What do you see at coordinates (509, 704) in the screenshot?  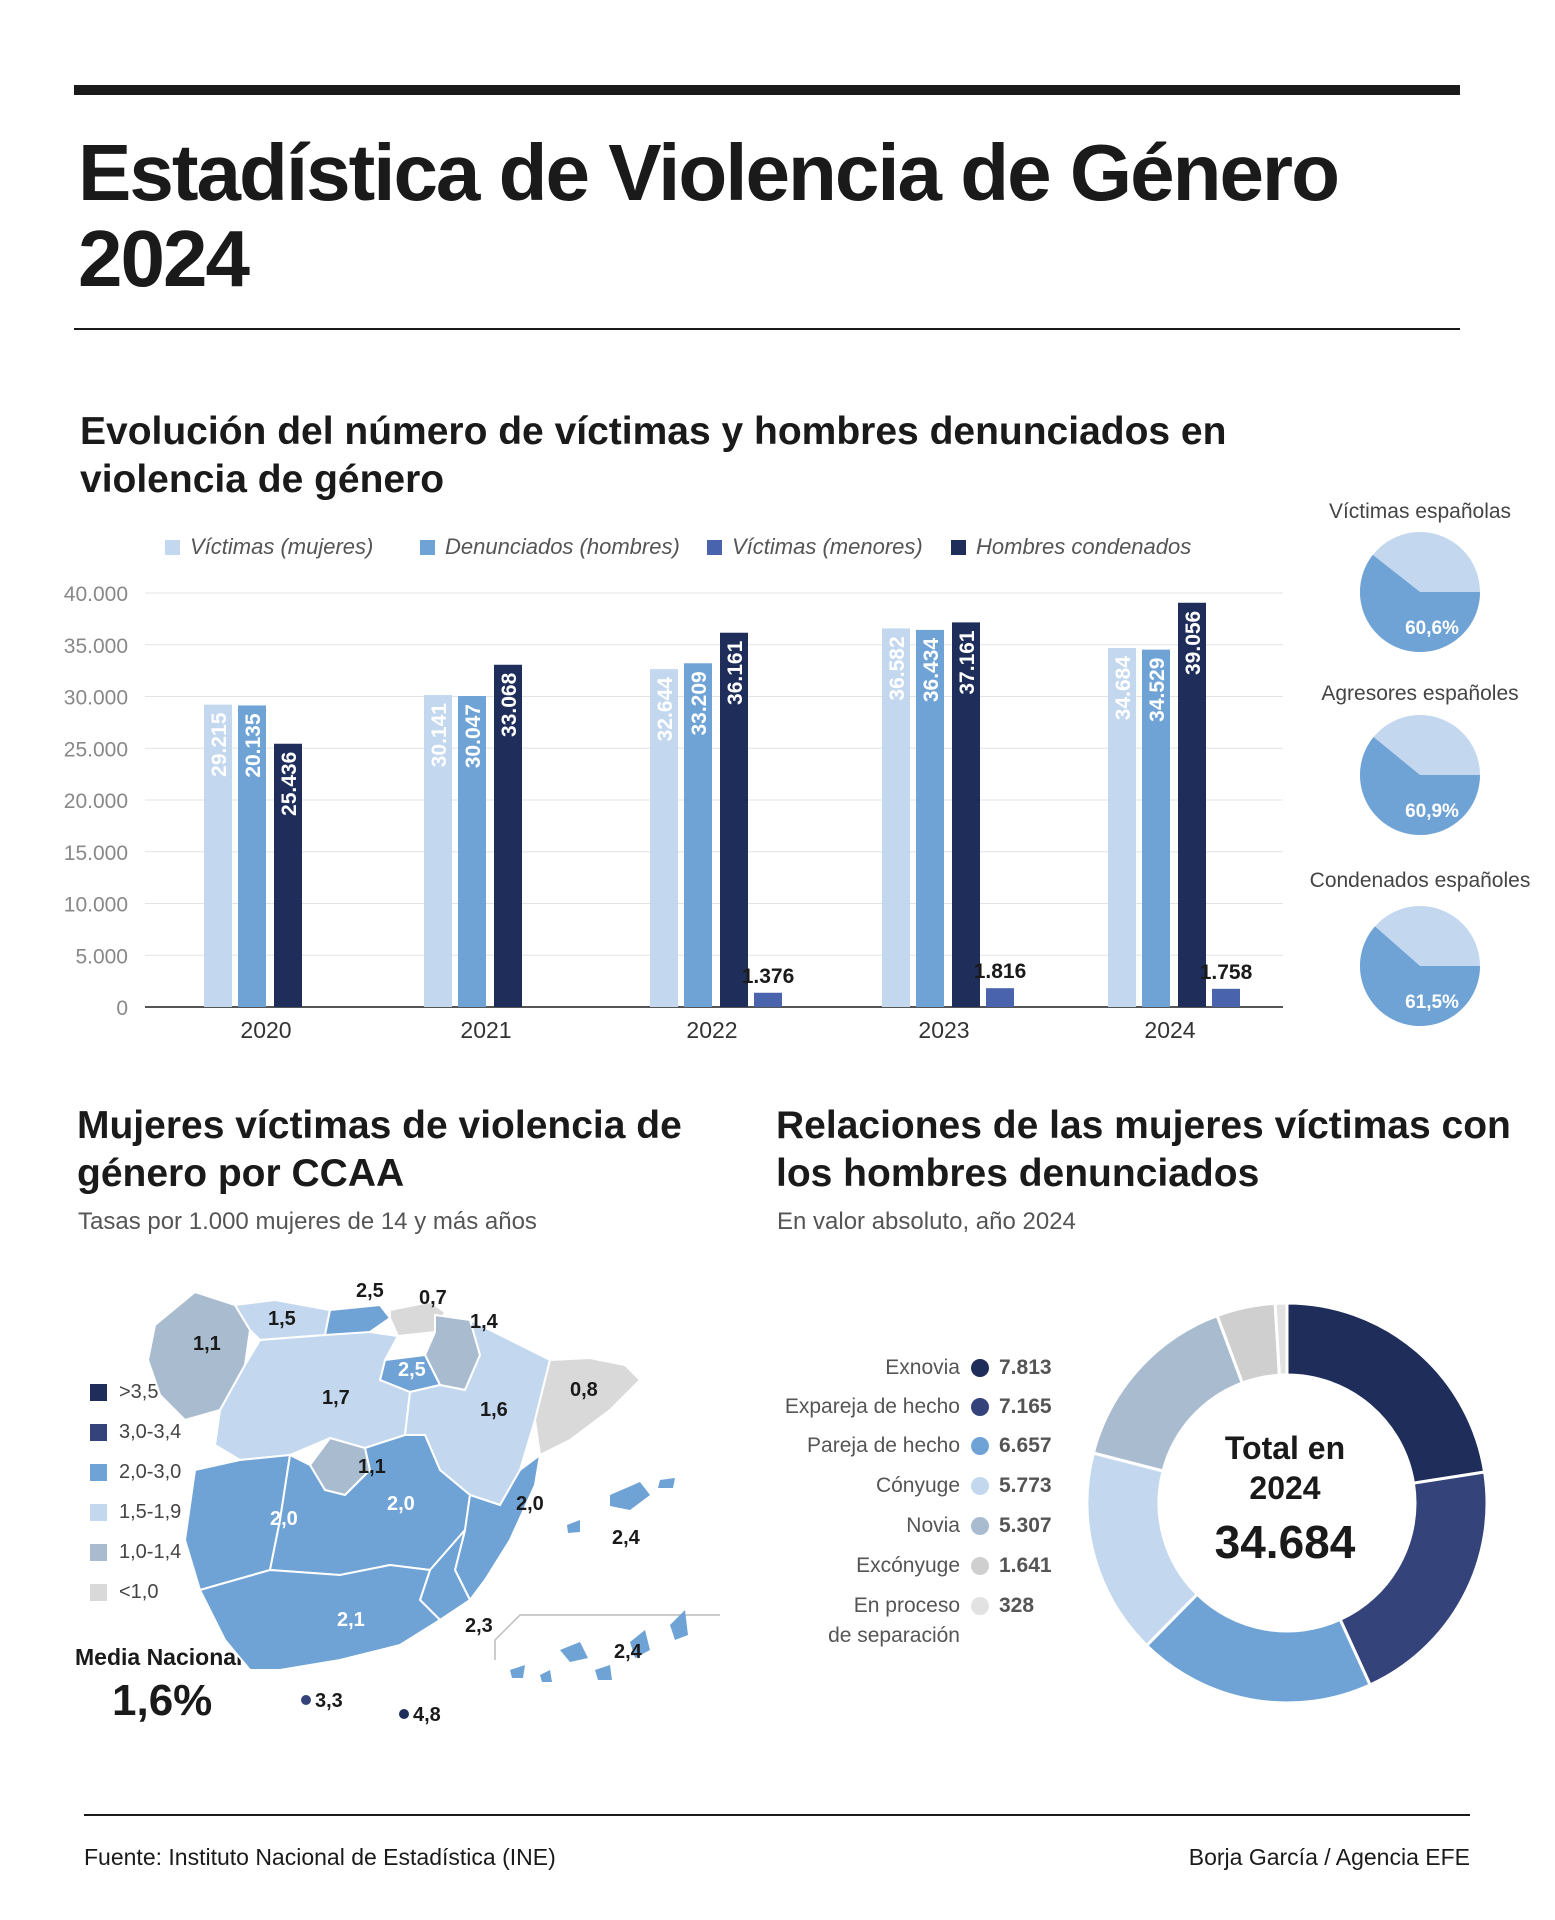 I see `bar-data-label: 33.068` at bounding box center [509, 704].